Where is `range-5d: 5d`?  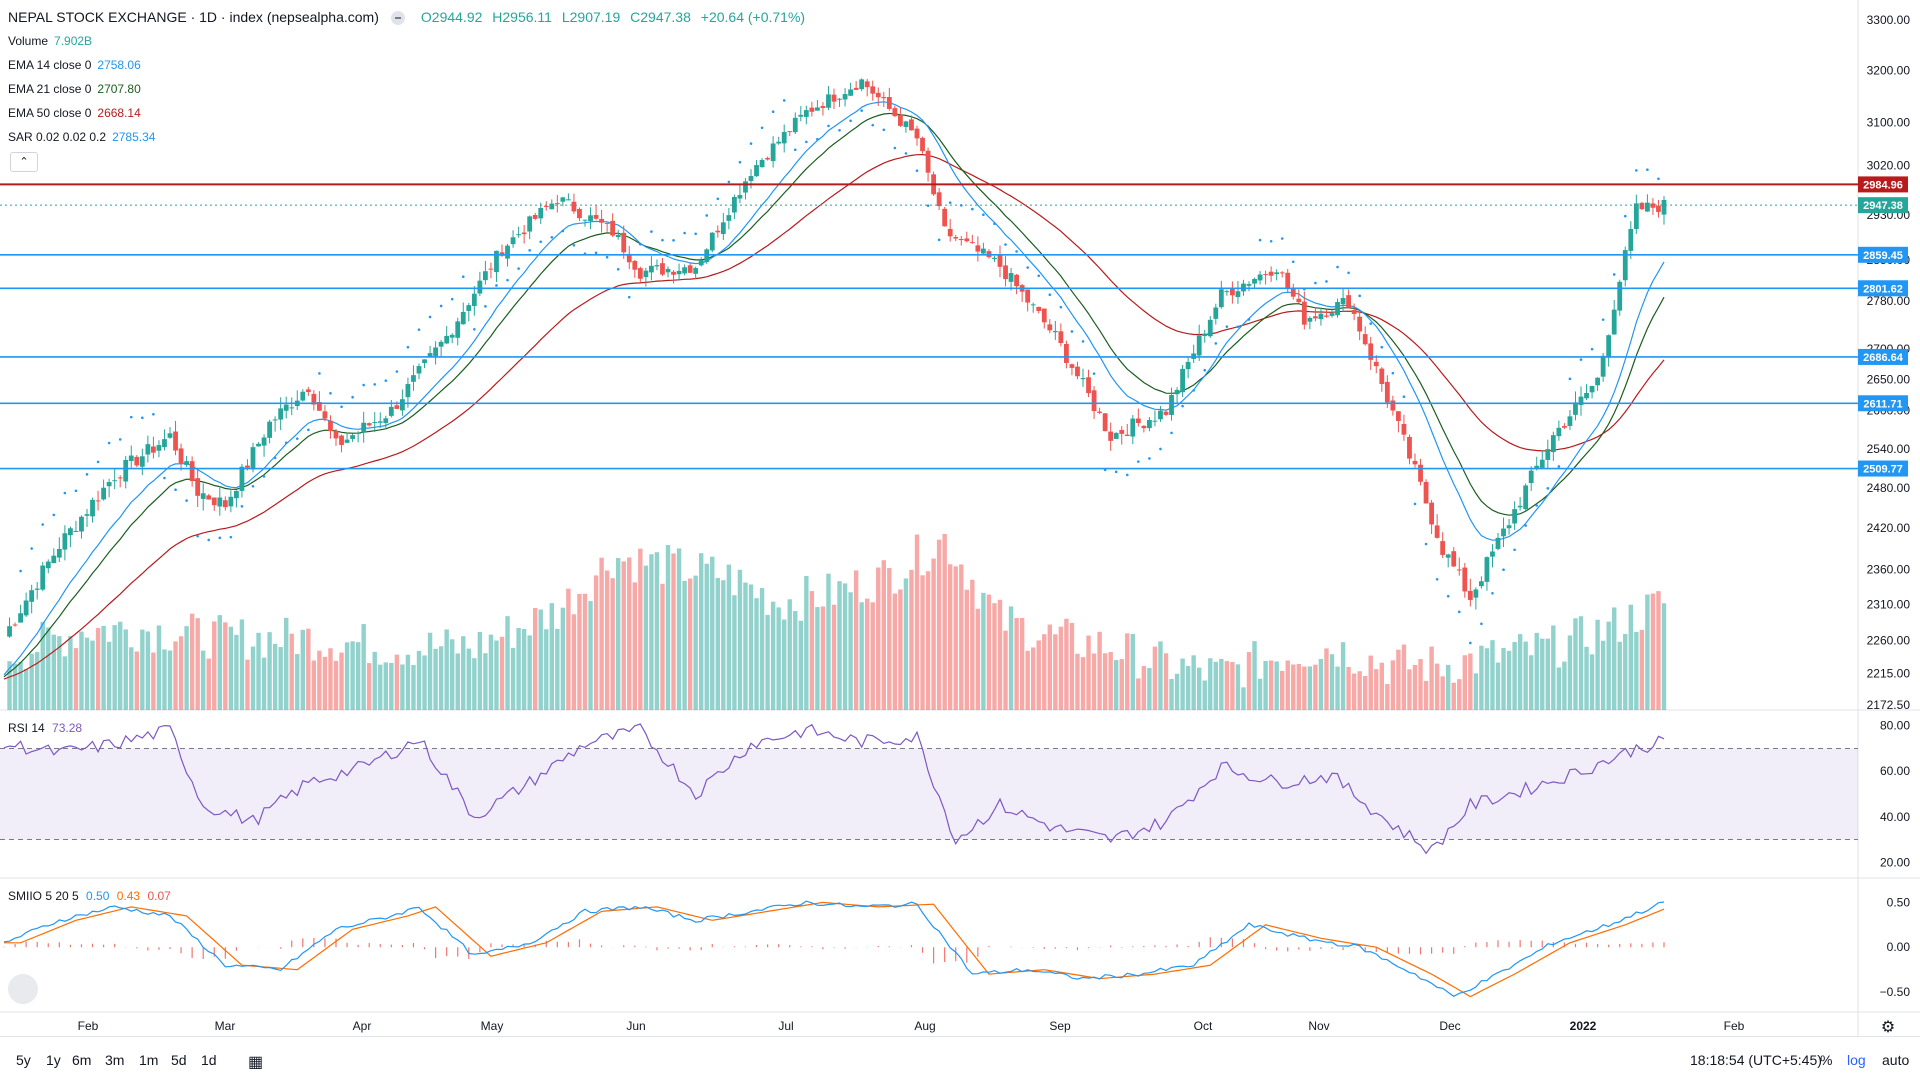 range-5d: 5d is located at coordinates (179, 1060).